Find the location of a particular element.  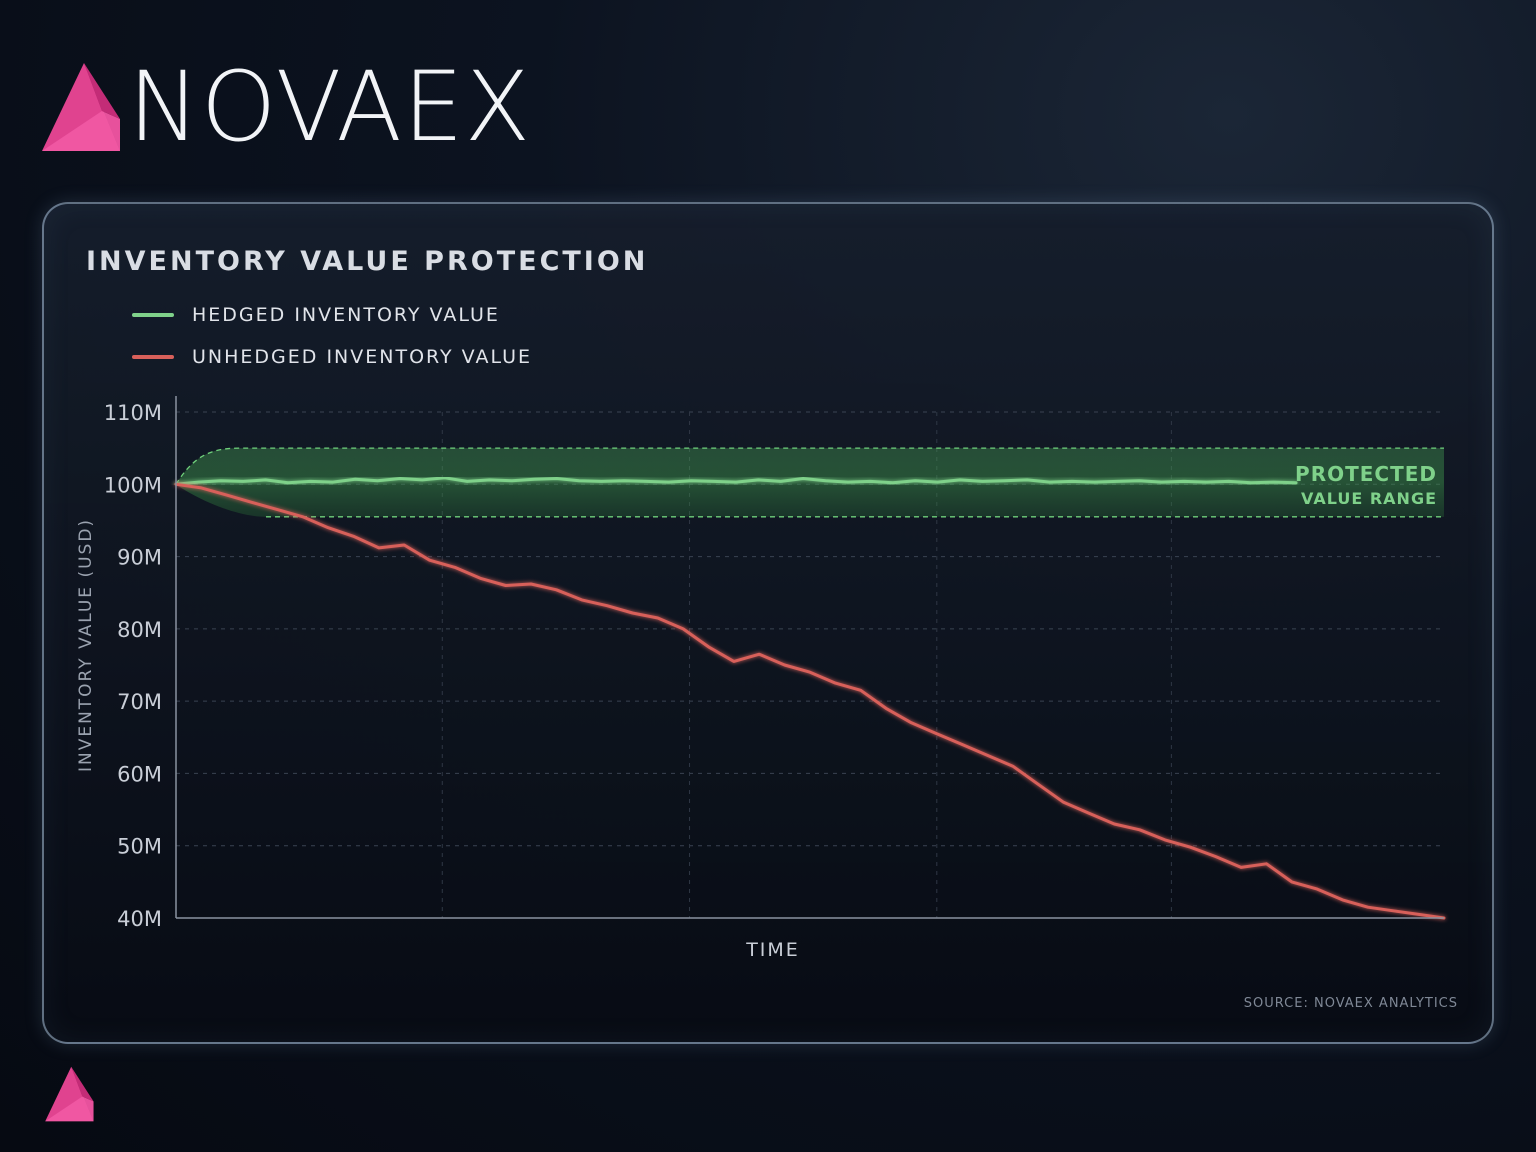

band-upper-bound is located at coordinates (809, 466).